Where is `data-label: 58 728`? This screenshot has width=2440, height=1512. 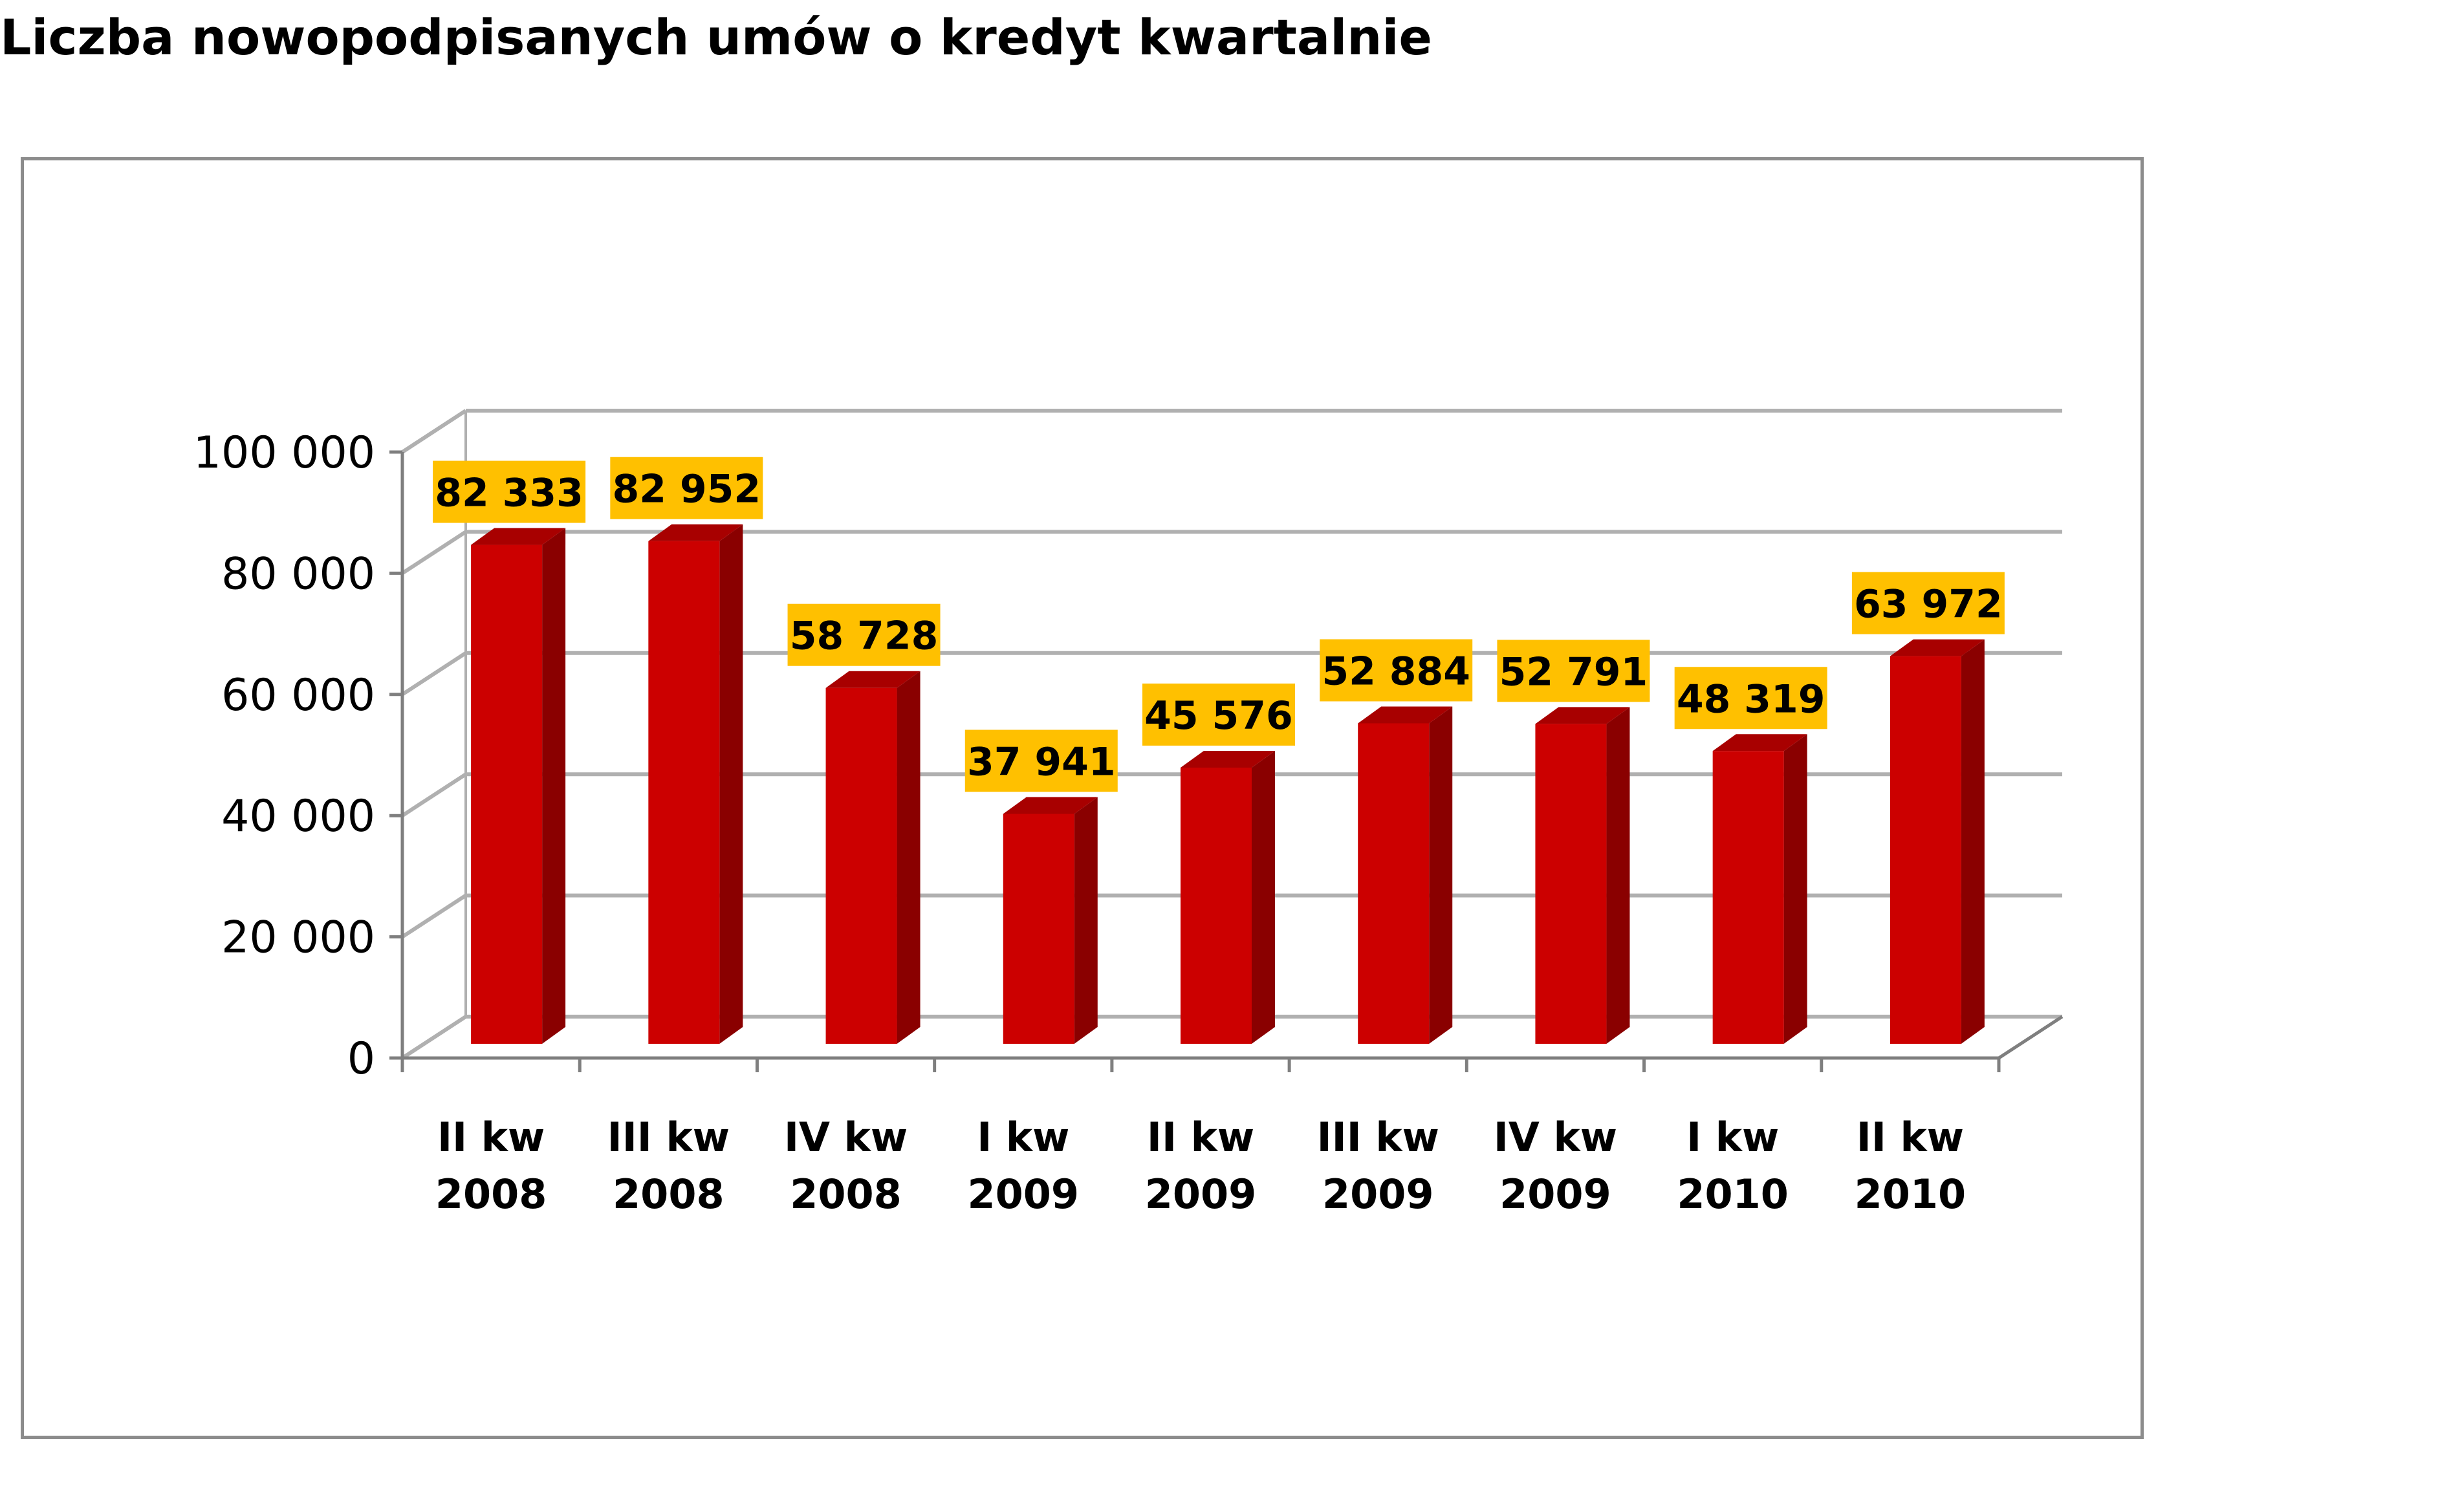 data-label: 58 728 is located at coordinates (864, 634).